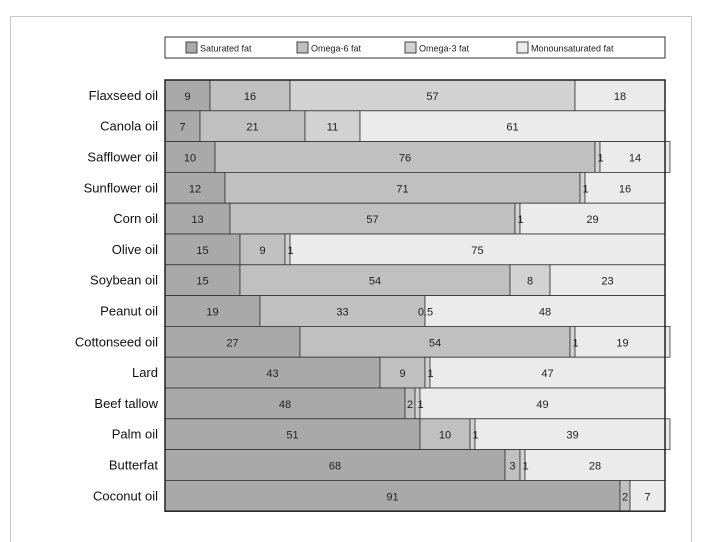 This screenshot has width=707, height=542. I want to click on category-label-sunflower-oil: Sunflower oil, so click(121, 187).